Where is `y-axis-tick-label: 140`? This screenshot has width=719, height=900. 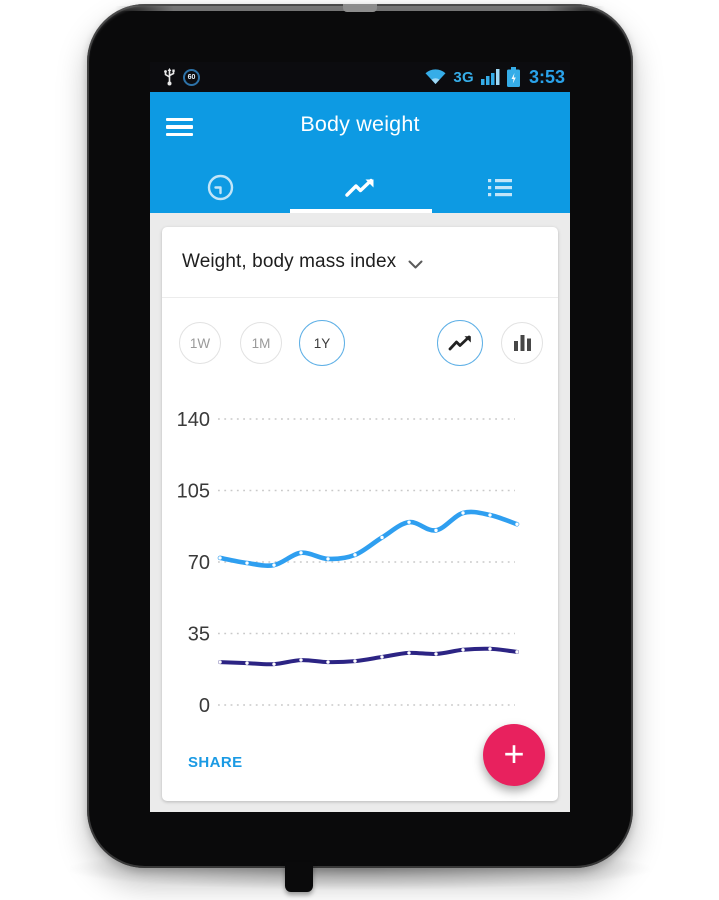
y-axis-tick-label: 140 is located at coordinates (193, 420).